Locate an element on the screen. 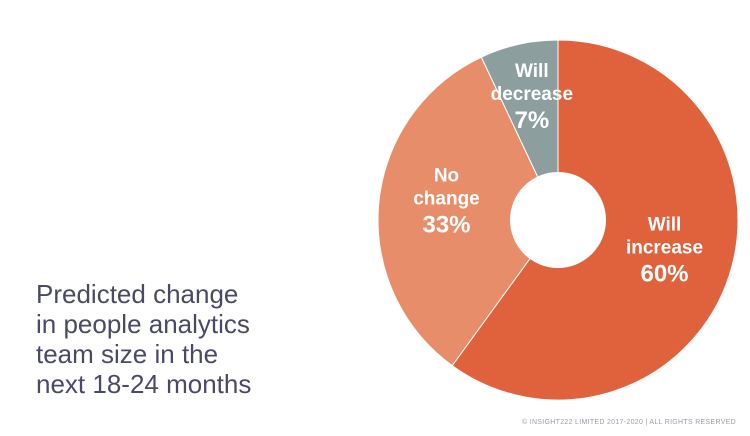 This screenshot has width=750, height=436. chart-title-line-4: next 18-24 months is located at coordinates (144, 384).